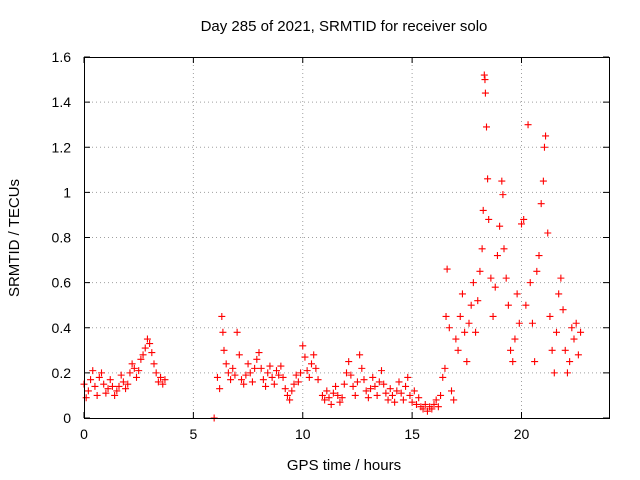  Describe the element at coordinates (62, 328) in the screenshot. I see `y-tick-label: 0.4` at that location.